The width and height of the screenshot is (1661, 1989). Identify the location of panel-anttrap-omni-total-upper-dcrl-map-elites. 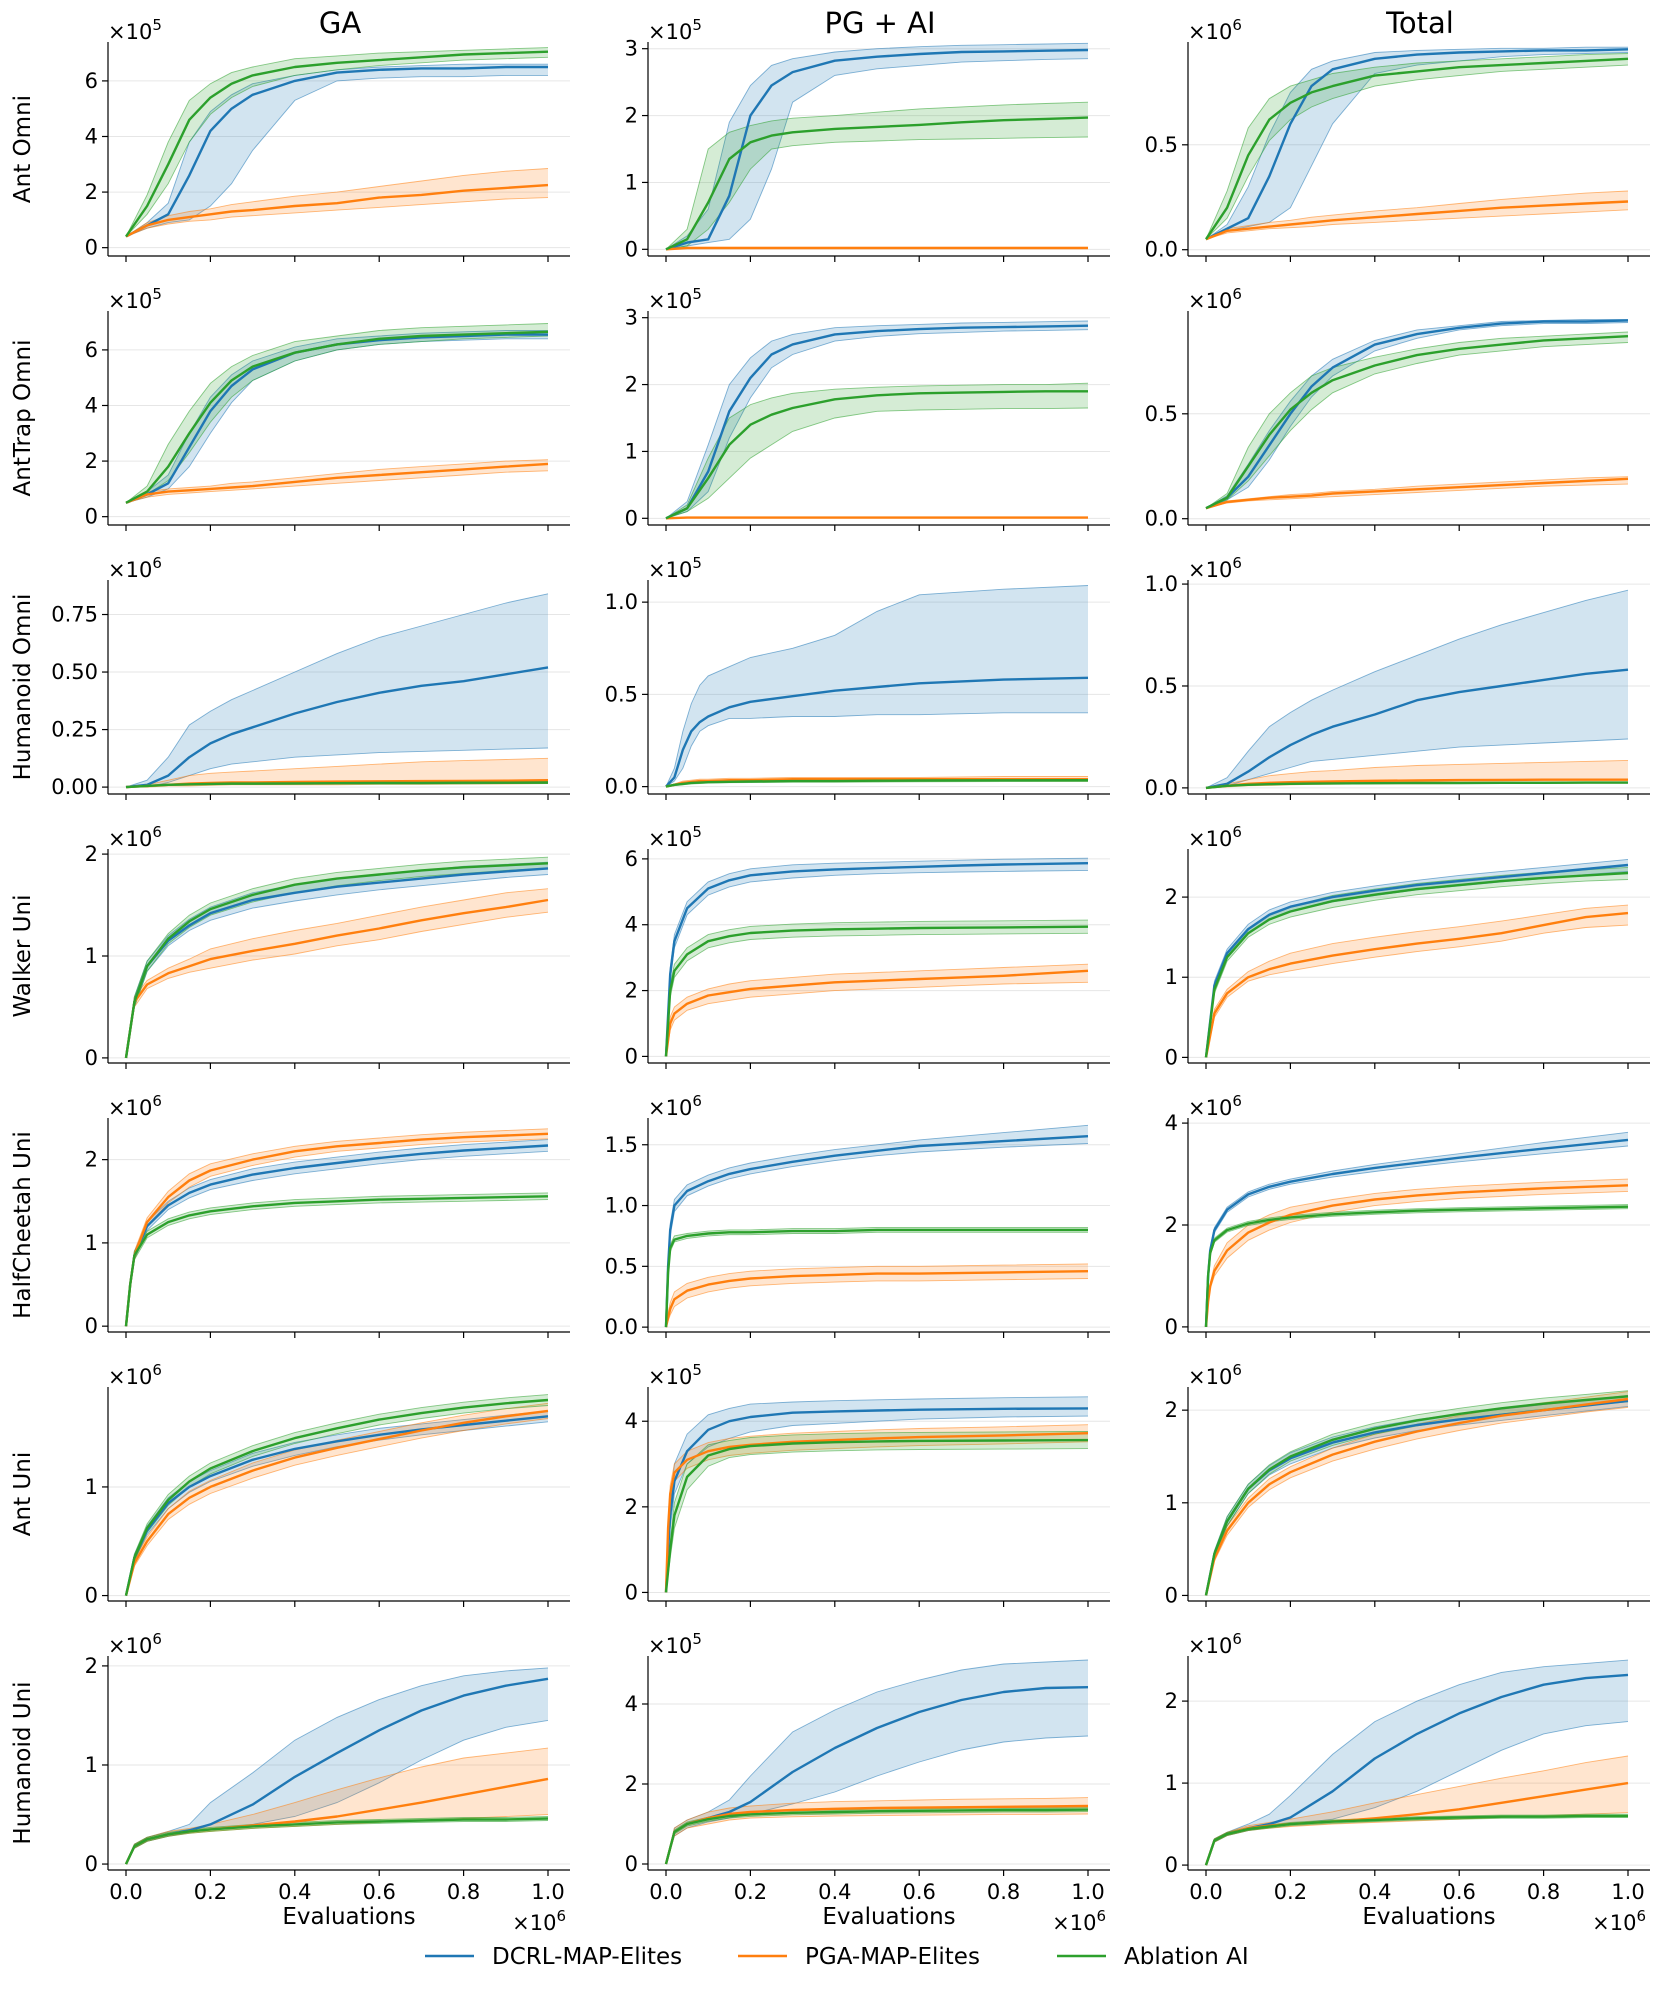
(1416, 413).